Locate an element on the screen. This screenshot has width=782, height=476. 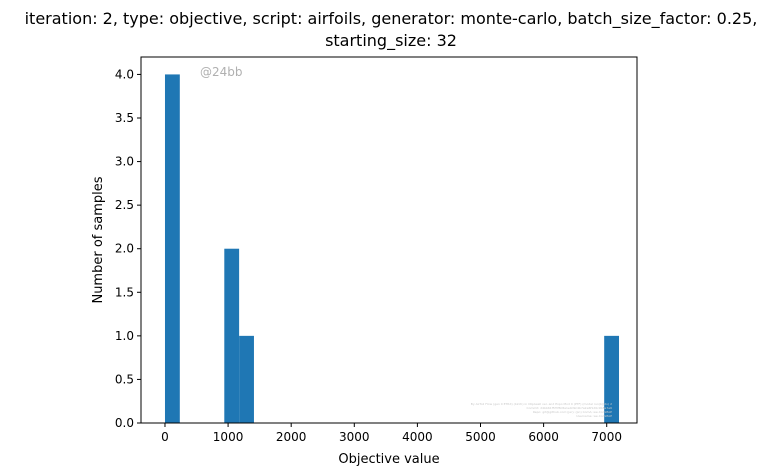
watermark-annotation: @24bb is located at coordinates (221, 72).